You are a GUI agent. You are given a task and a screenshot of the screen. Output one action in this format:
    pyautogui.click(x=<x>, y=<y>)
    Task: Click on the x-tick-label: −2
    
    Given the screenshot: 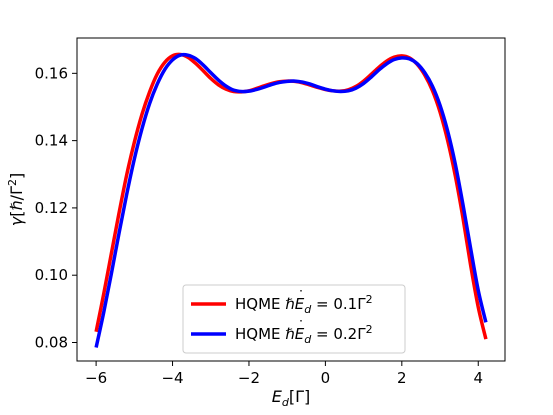 What is the action you would take?
    pyautogui.click(x=249, y=378)
    